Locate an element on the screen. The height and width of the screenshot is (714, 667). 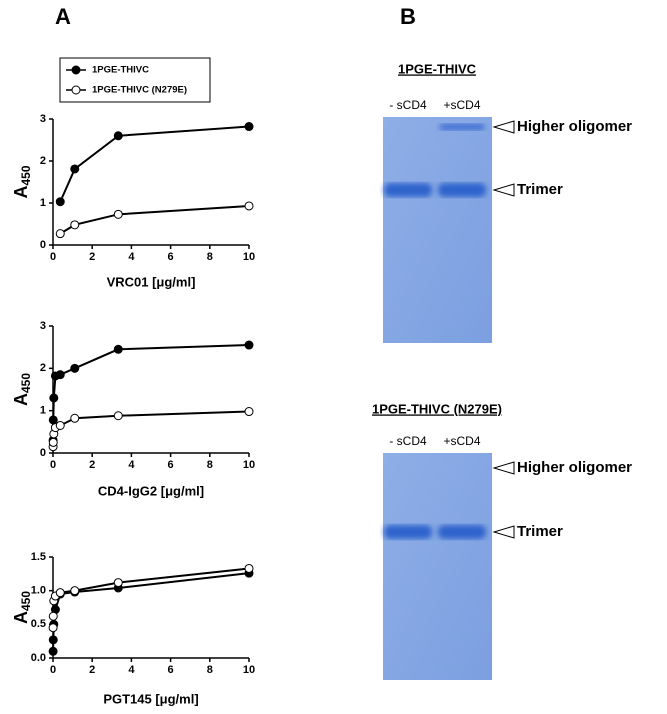
y-tick-label: 1.0 is located at coordinates (38, 591).